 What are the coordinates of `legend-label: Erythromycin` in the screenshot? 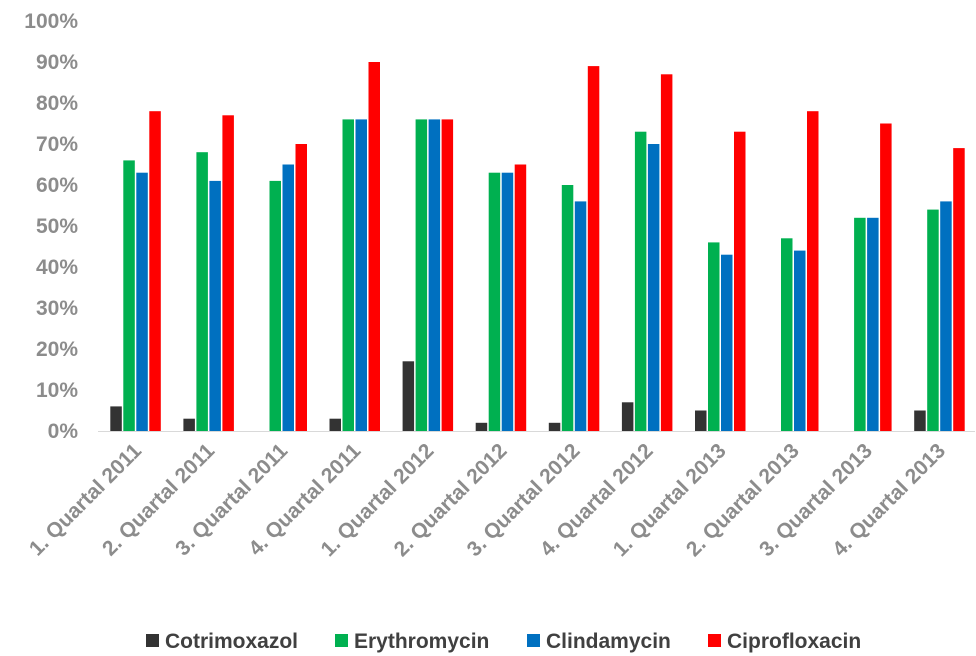 It's located at (421, 641).